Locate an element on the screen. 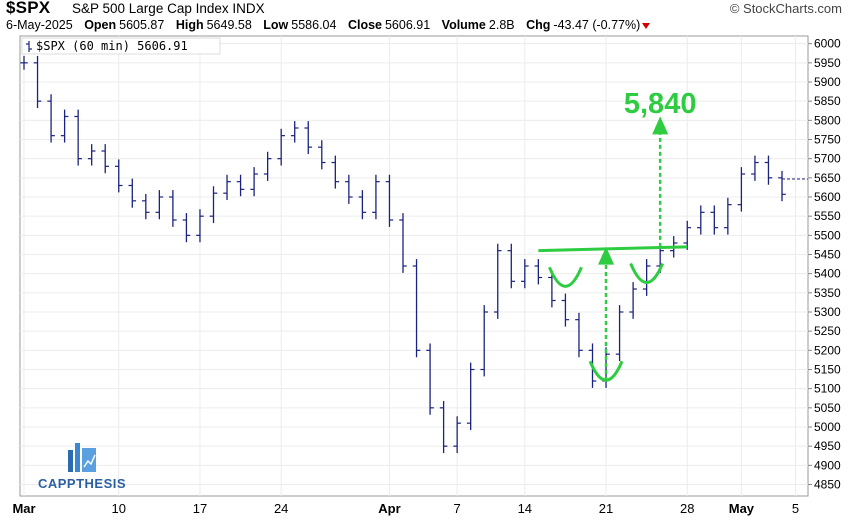  y-tick-label: 5000 is located at coordinates (827, 427).